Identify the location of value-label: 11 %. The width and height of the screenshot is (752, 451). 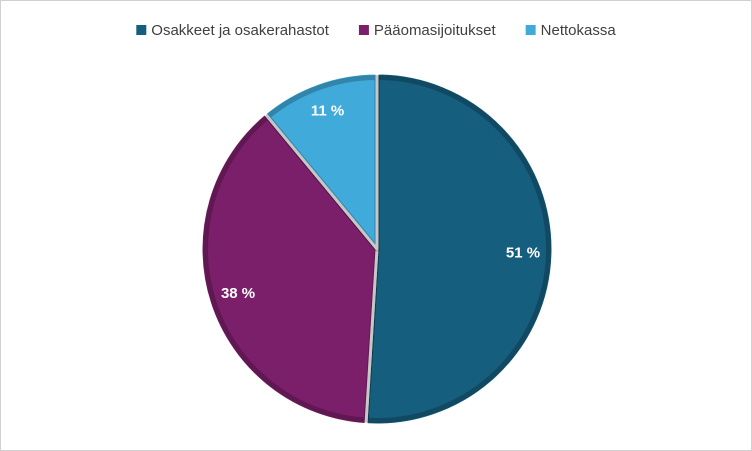
(327, 111).